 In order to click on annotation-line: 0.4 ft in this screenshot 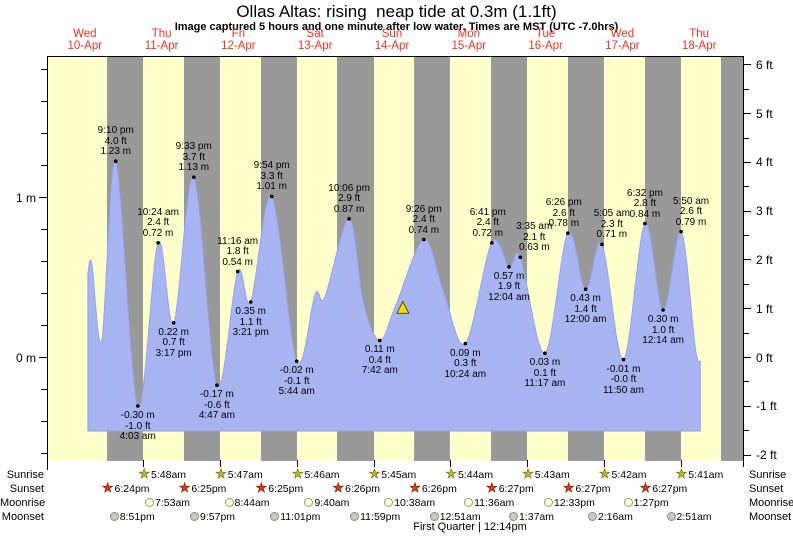, I will do `click(379, 360)`.